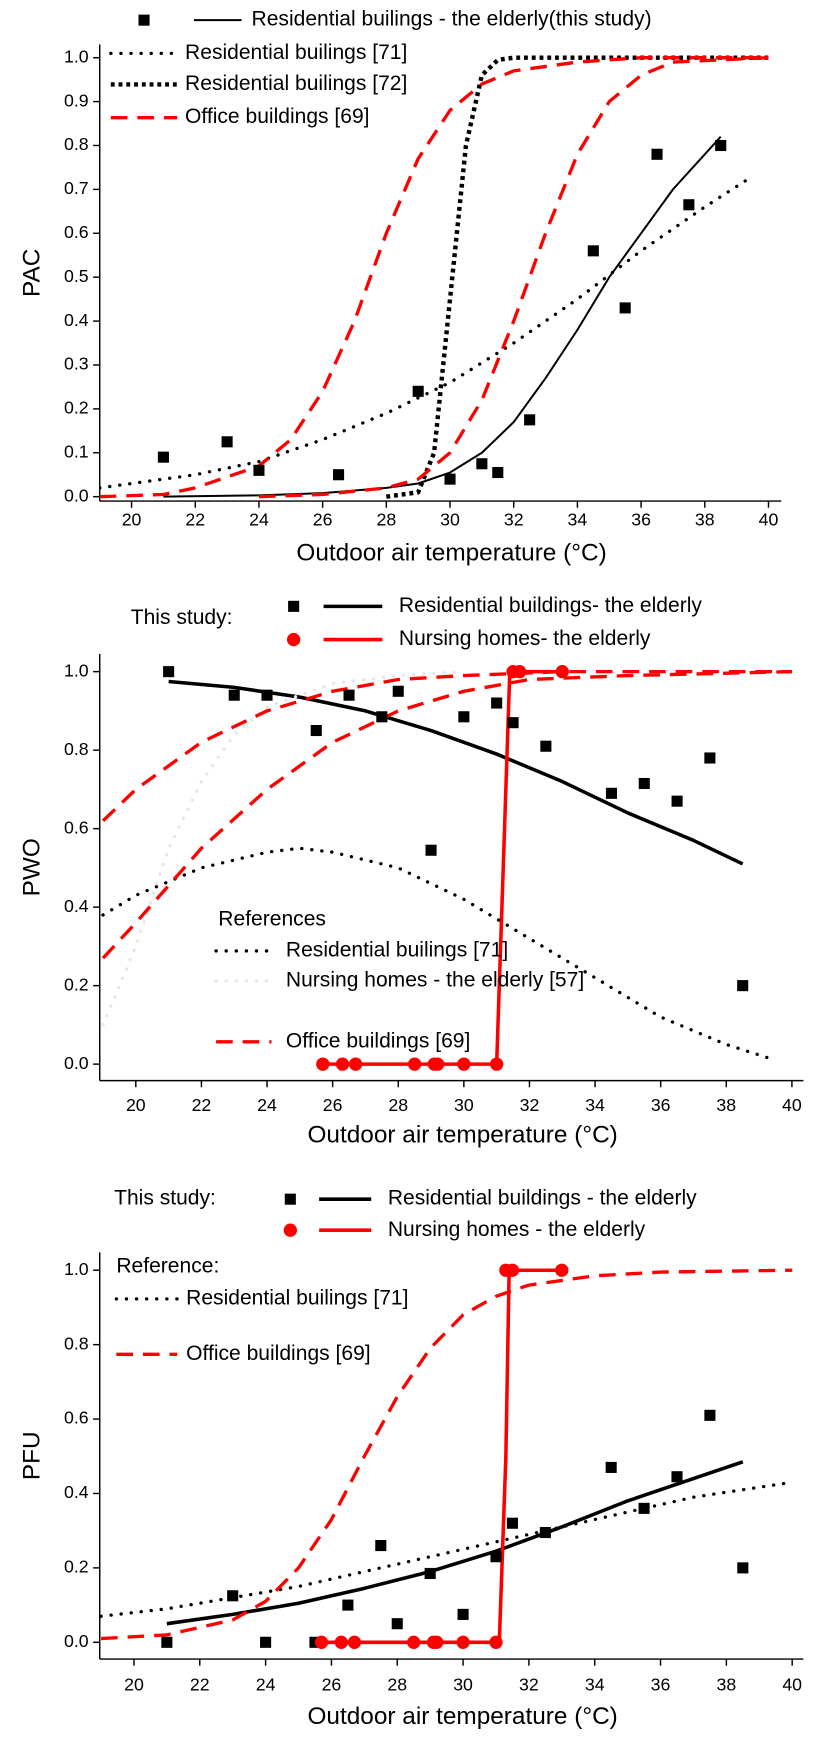 The image size is (820, 1754). What do you see at coordinates (76, 188) in the screenshot?
I see `y-tick-label: 0.7` at bounding box center [76, 188].